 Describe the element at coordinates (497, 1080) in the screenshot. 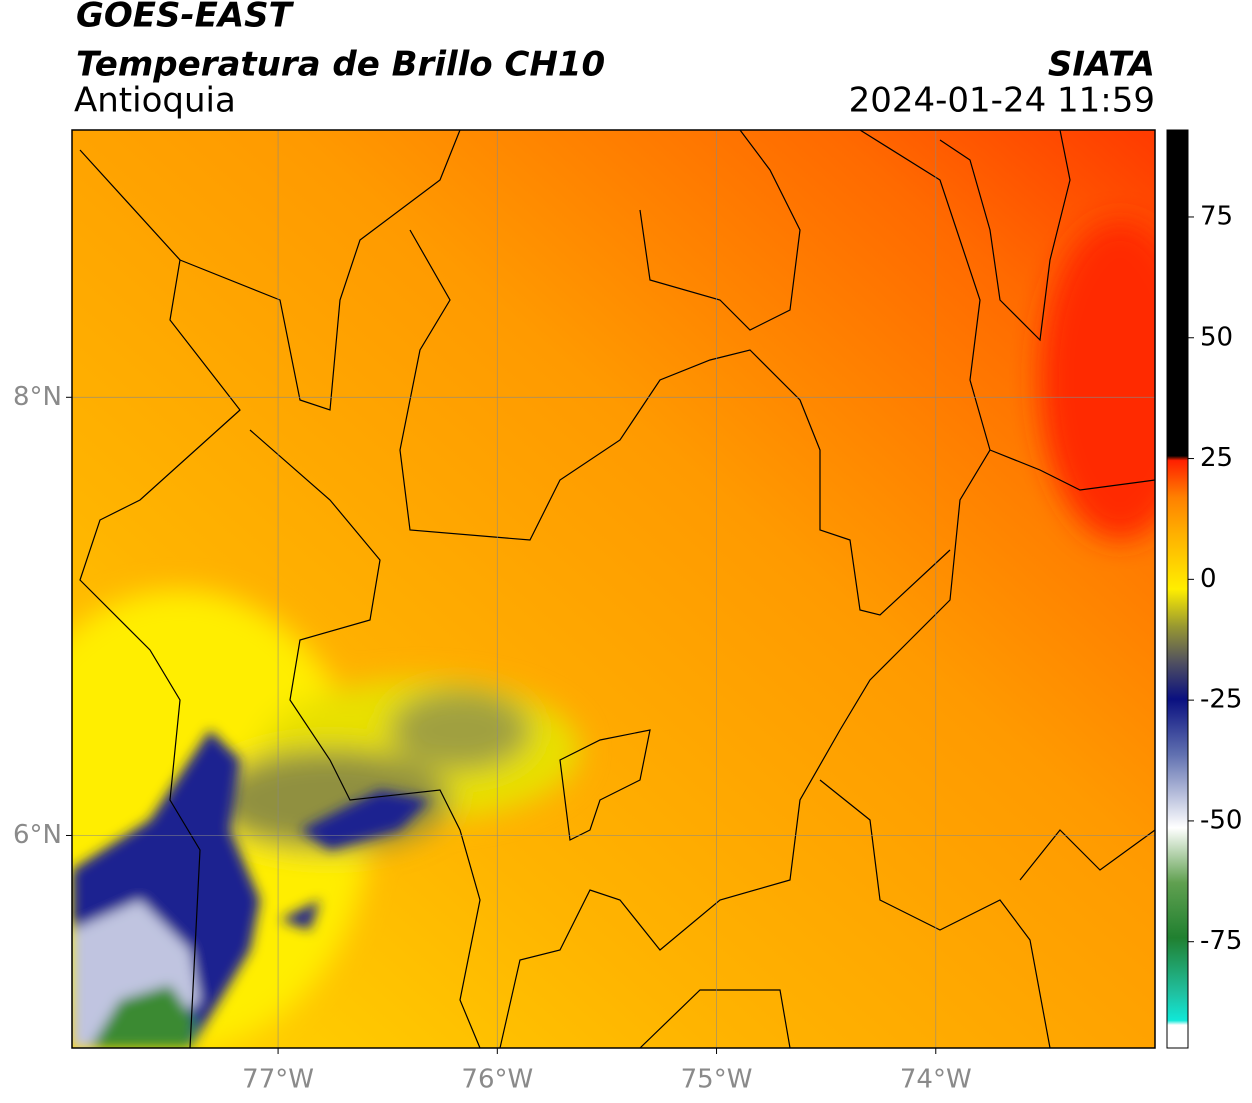

I see `x-tick-label: 76°W` at that location.